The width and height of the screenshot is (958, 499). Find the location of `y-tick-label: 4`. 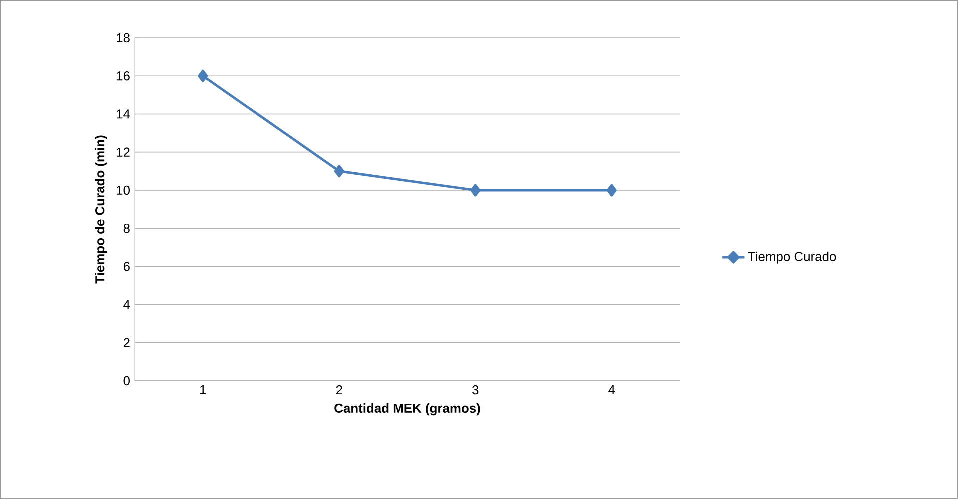

y-tick-label: 4 is located at coordinates (127, 305).